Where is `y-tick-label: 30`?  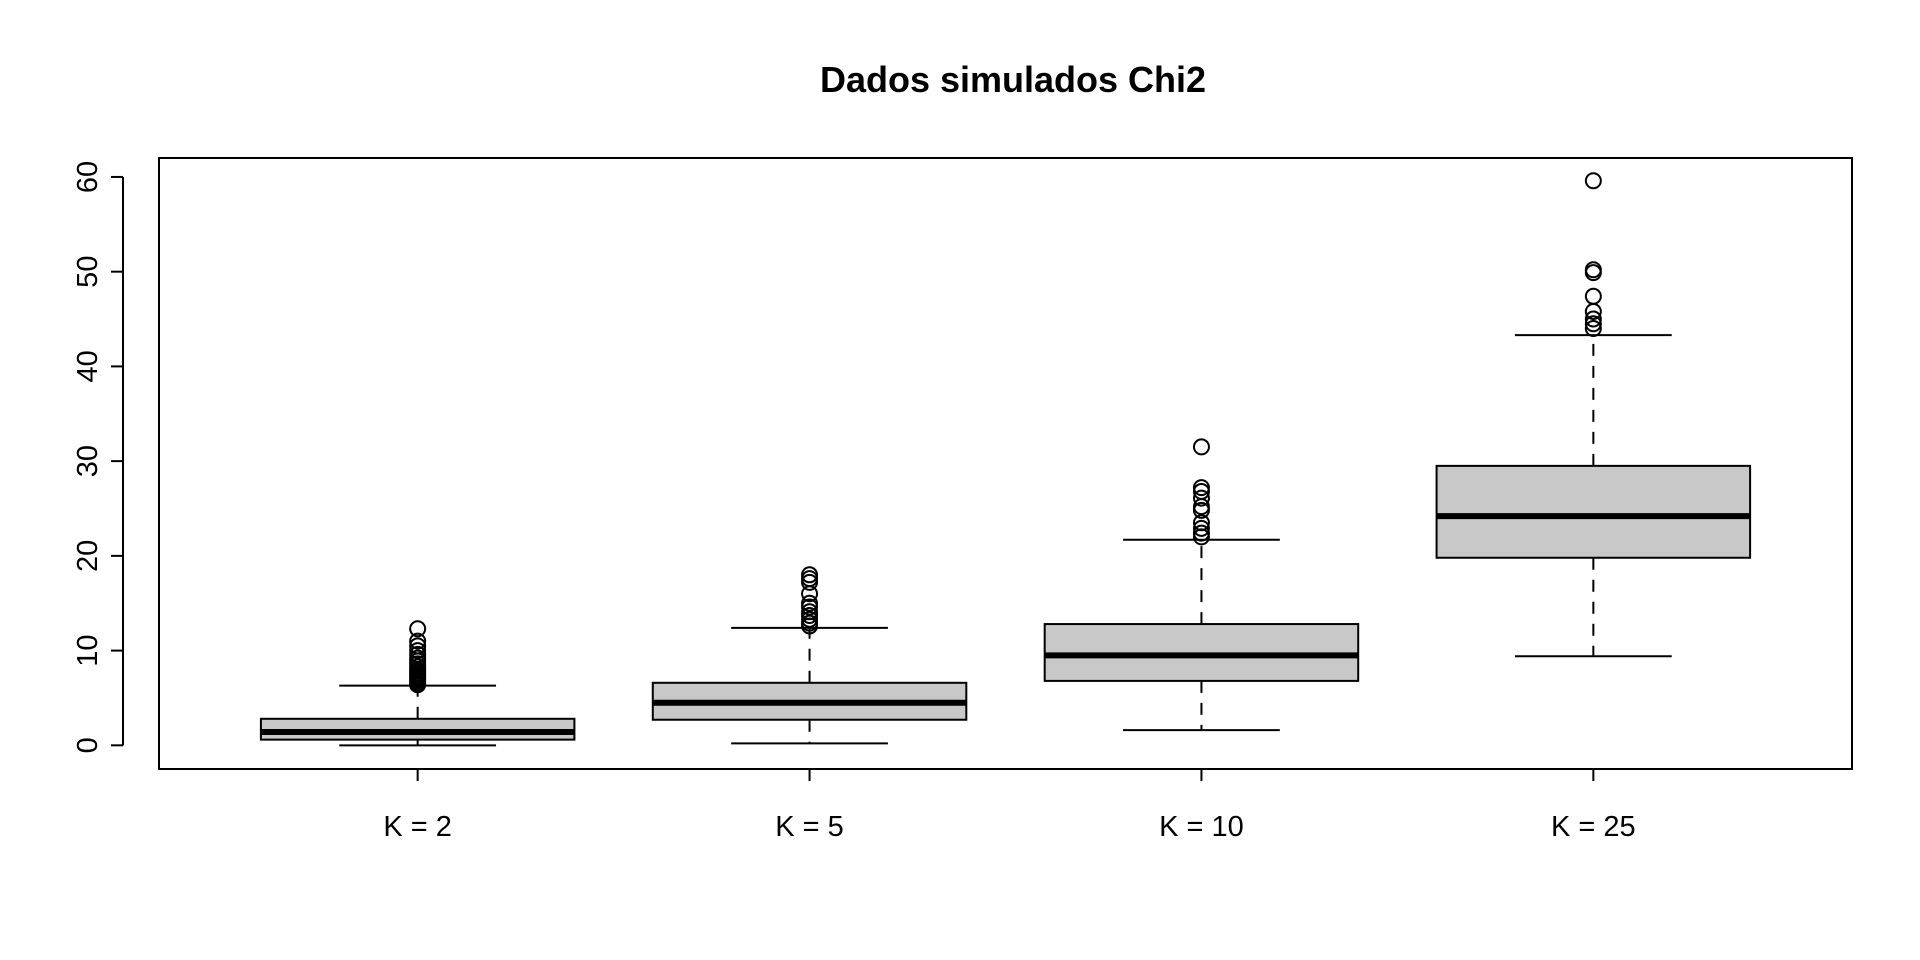
y-tick-label: 30 is located at coordinates (88, 461).